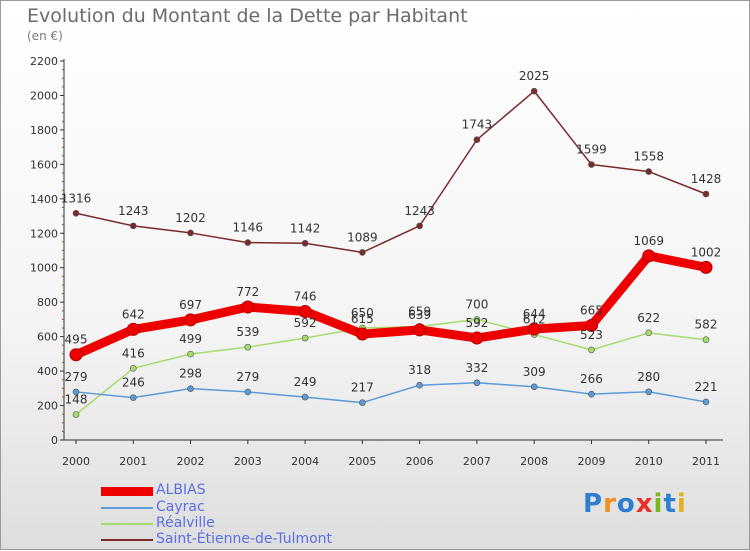 This screenshot has height=551, width=750. Describe the element at coordinates (76, 198) in the screenshot. I see `data-label-saint-etienne-de-tulmont: 1316` at that location.